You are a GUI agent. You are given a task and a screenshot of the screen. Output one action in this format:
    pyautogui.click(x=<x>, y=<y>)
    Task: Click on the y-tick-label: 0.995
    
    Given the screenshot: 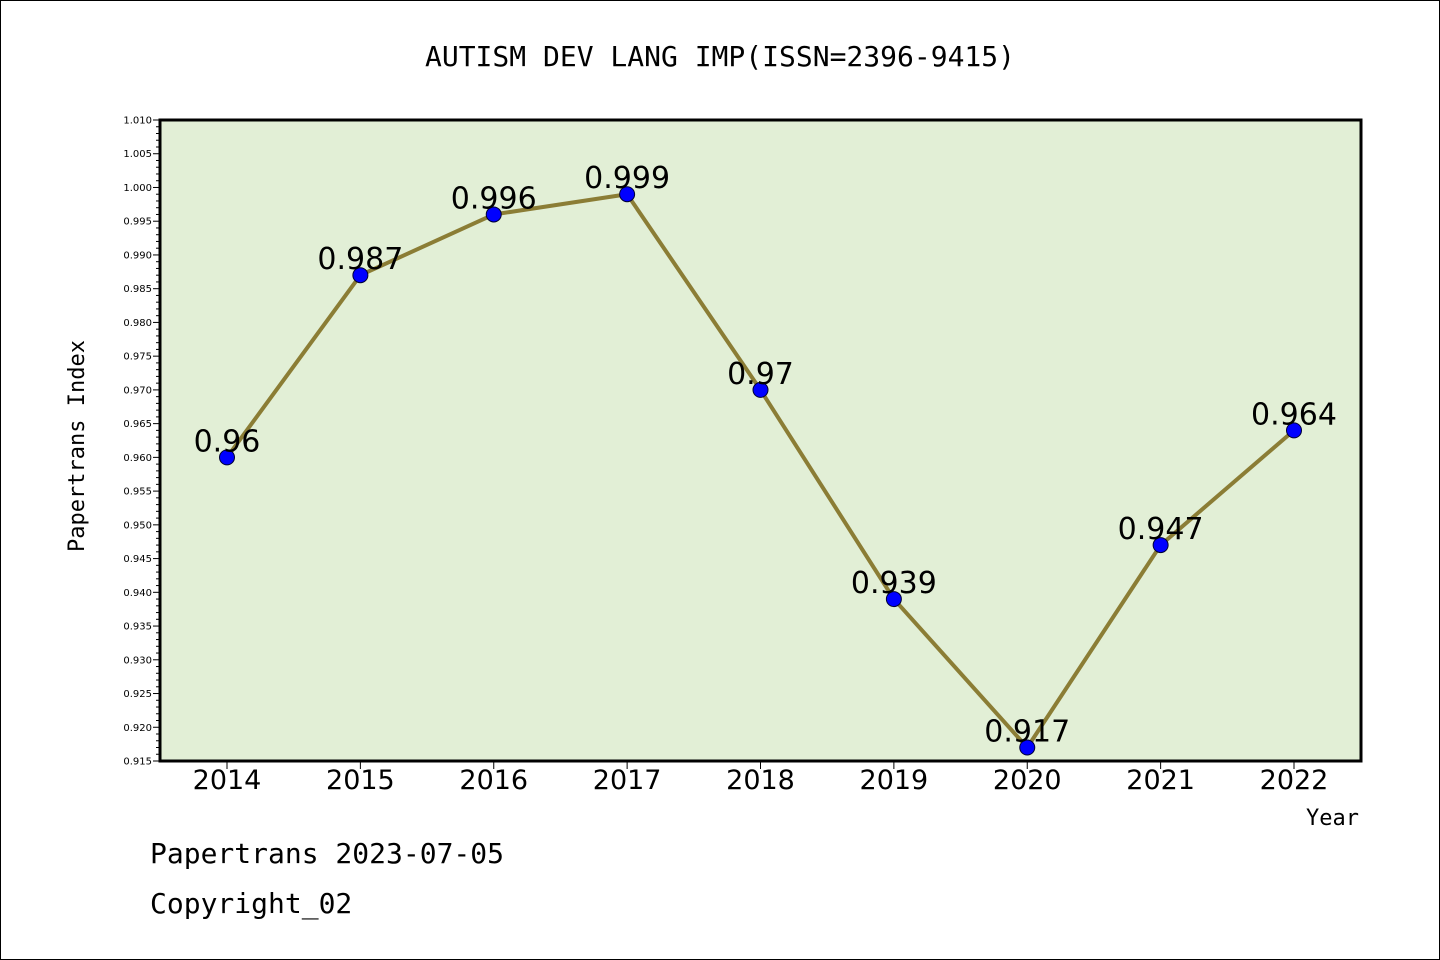 What is the action you would take?
    pyautogui.click(x=137, y=222)
    